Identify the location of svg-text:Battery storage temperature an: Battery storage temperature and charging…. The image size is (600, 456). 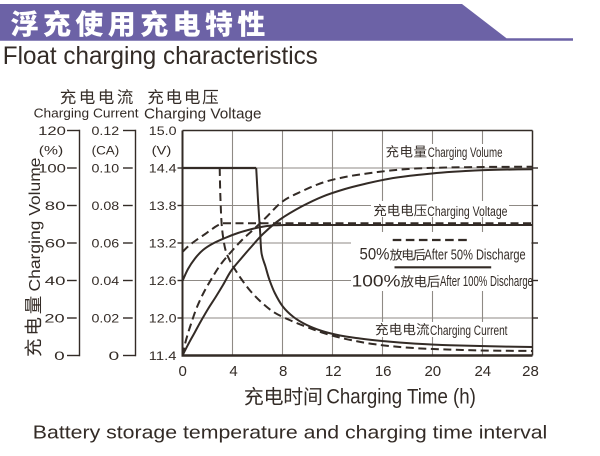
(290, 432).